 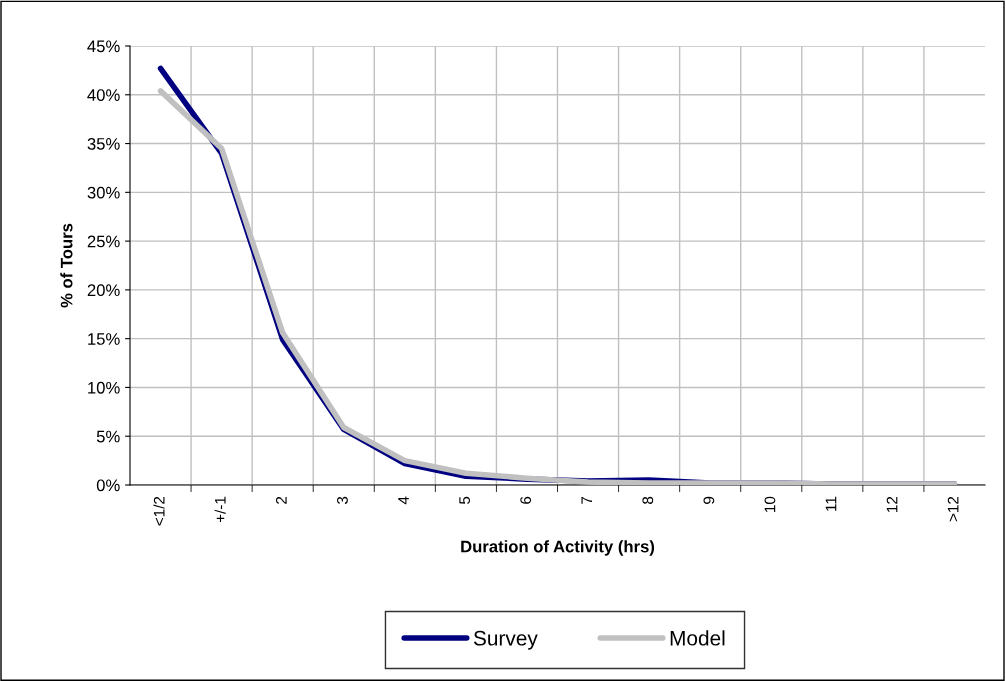 What do you see at coordinates (526, 500) in the screenshot?
I see `x-tick-label: 6` at bounding box center [526, 500].